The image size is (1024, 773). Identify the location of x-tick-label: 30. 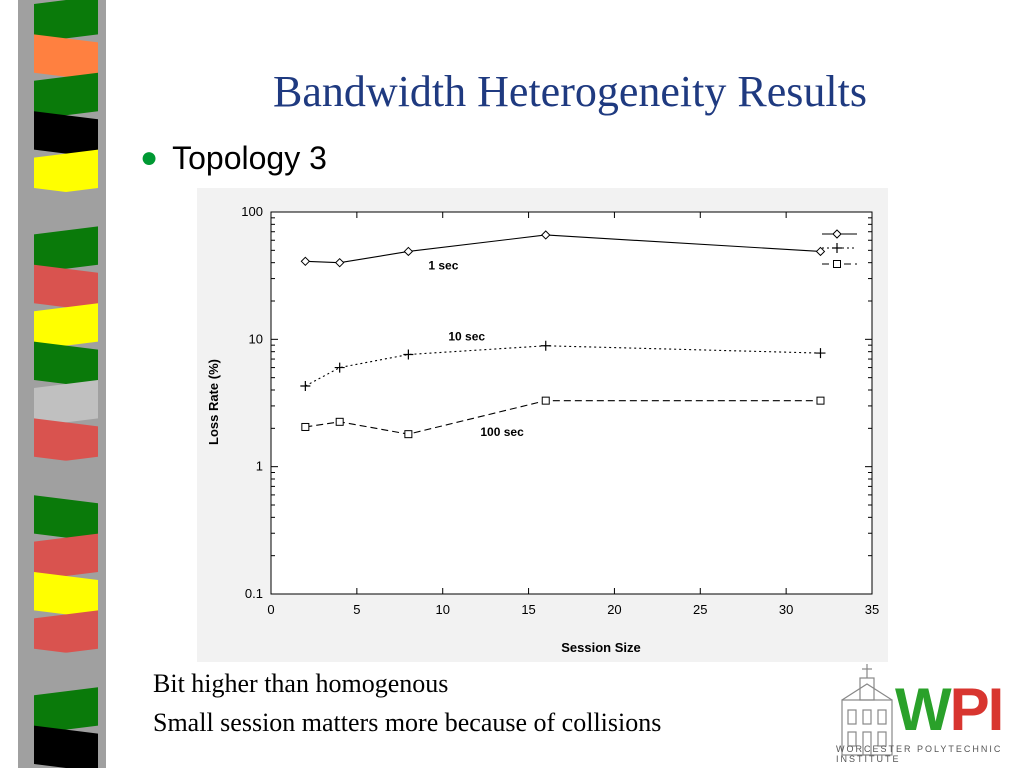
(786, 609).